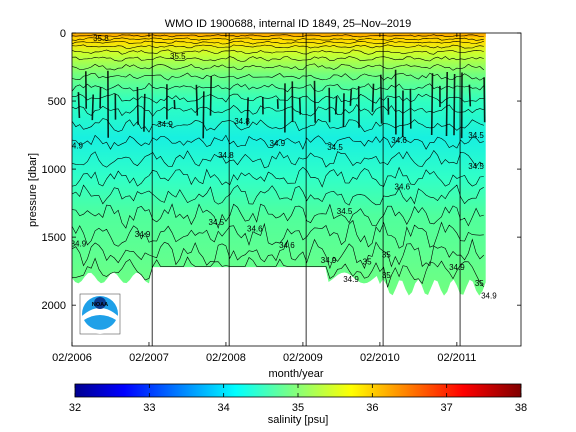 This screenshot has width=576, height=432. I want to click on contour-label: 34.8, so click(242, 121).